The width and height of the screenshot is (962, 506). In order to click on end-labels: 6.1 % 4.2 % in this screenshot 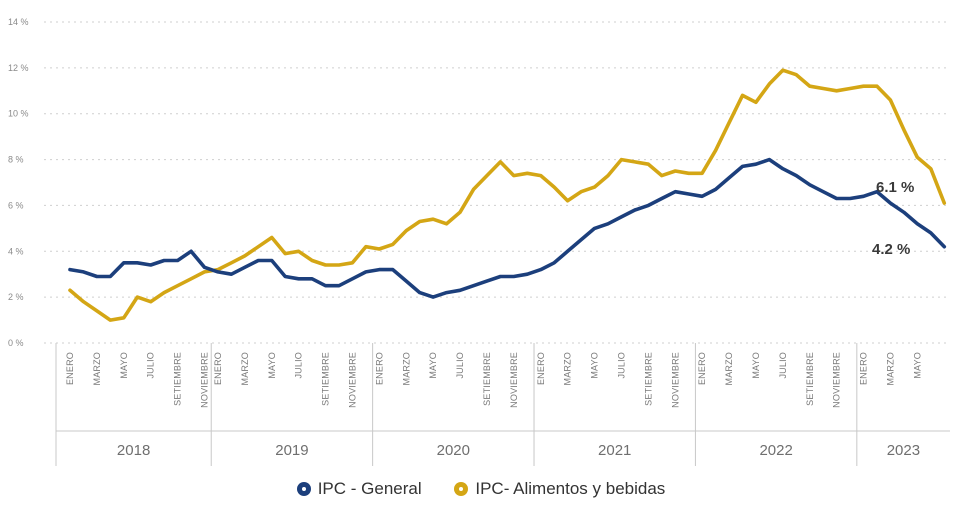, I will do `click(893, 218)`.